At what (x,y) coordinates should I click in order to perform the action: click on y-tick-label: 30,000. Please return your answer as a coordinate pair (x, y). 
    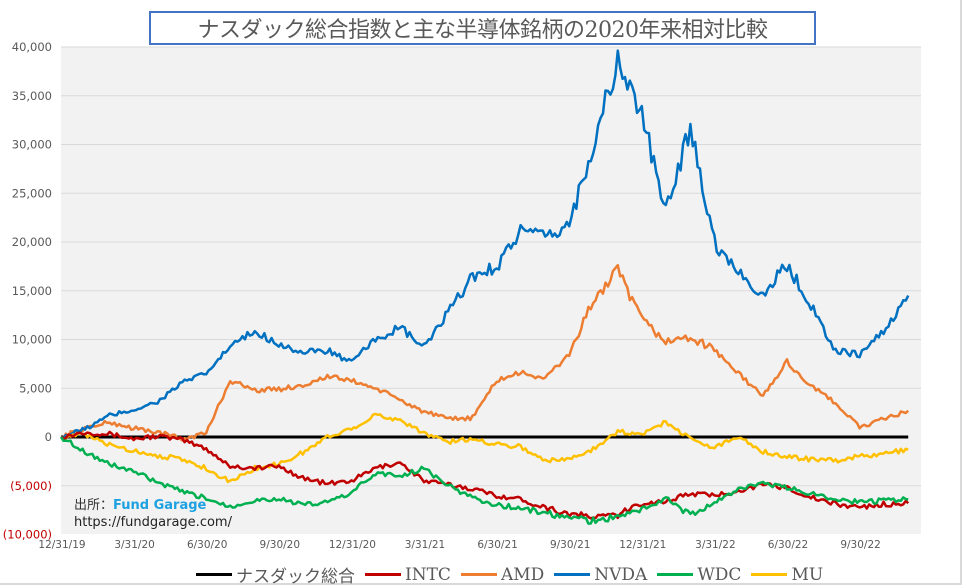
    Looking at the image, I should click on (32, 145).